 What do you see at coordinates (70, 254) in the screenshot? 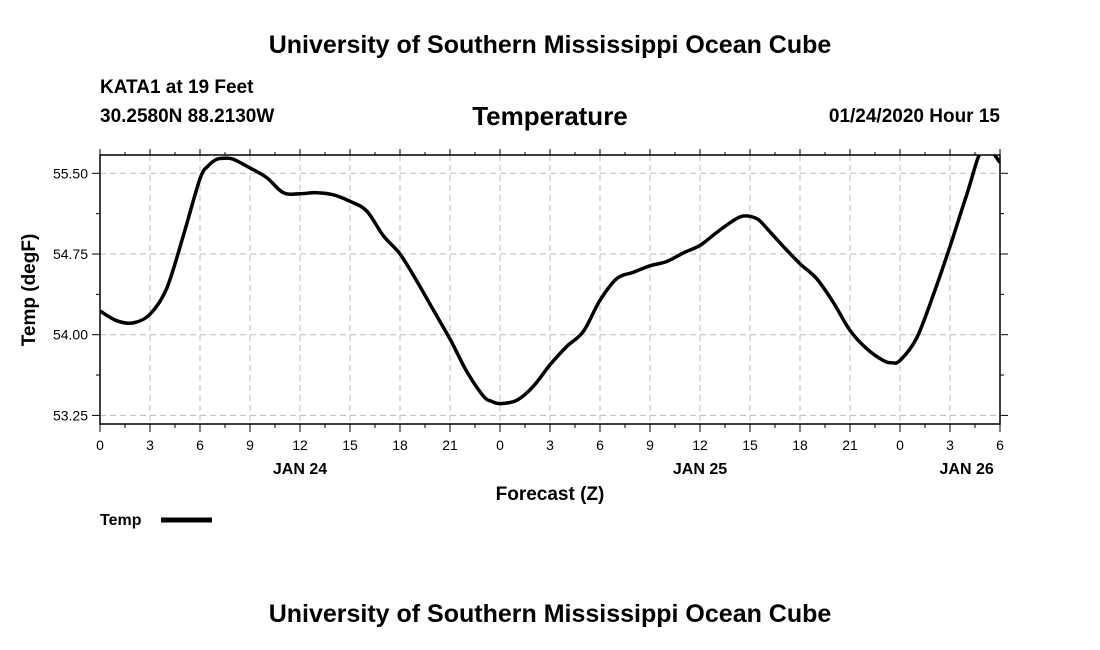
I see `y-tick-label: 54.75` at bounding box center [70, 254].